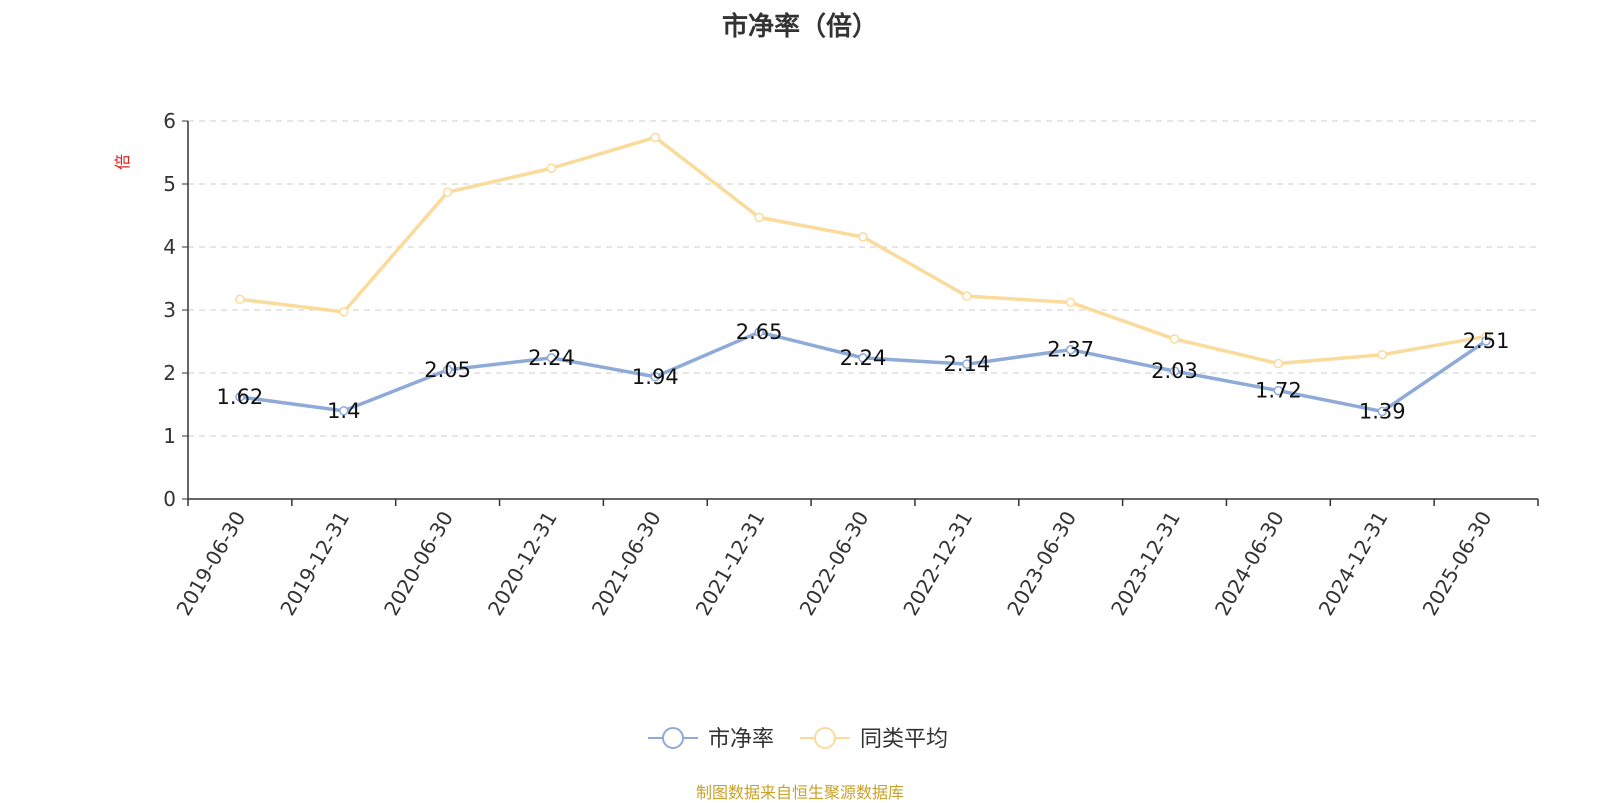 The image size is (1600, 803). What do you see at coordinates (169, 247) in the screenshot?
I see `y-tick-label: 4` at bounding box center [169, 247].